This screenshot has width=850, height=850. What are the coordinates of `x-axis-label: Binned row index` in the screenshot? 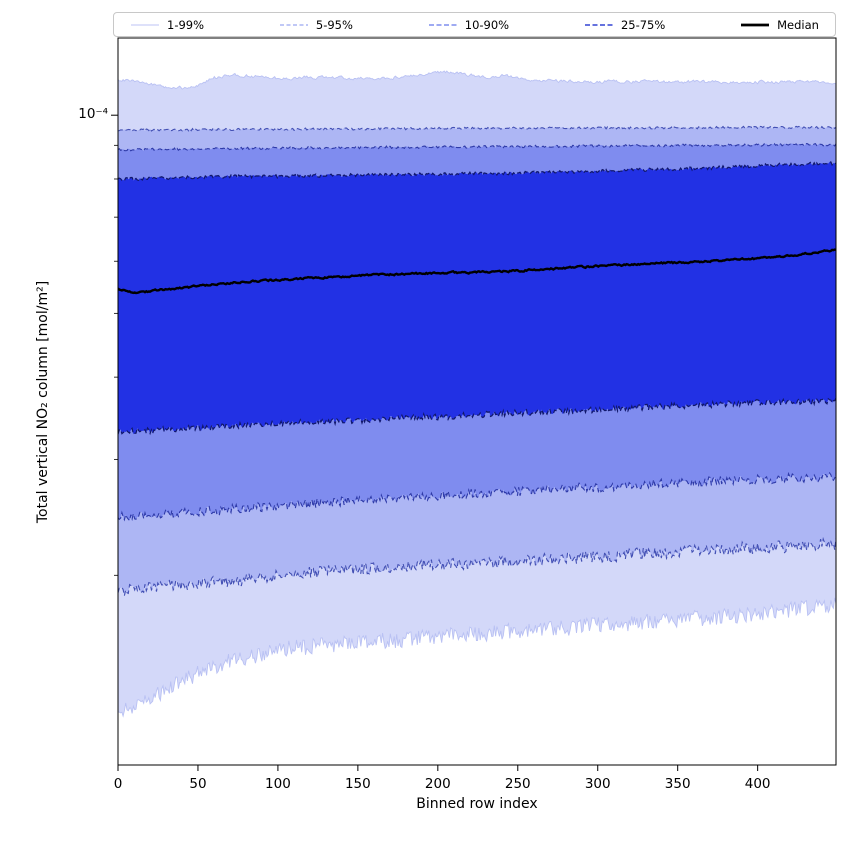 It's located at (477, 804).